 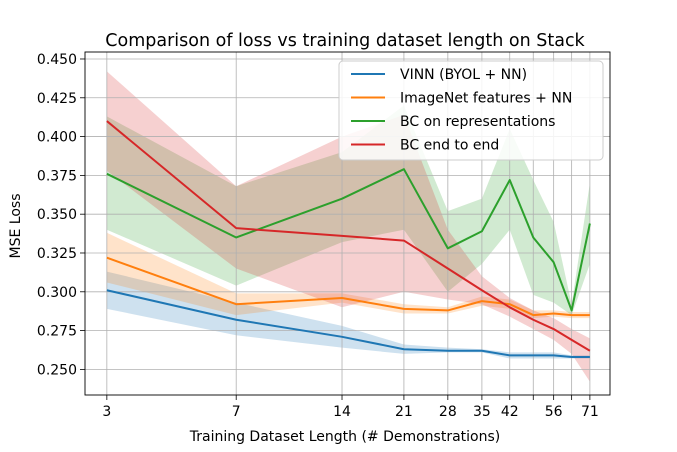 I want to click on y-tick-label: 0.375, so click(x=57, y=176).